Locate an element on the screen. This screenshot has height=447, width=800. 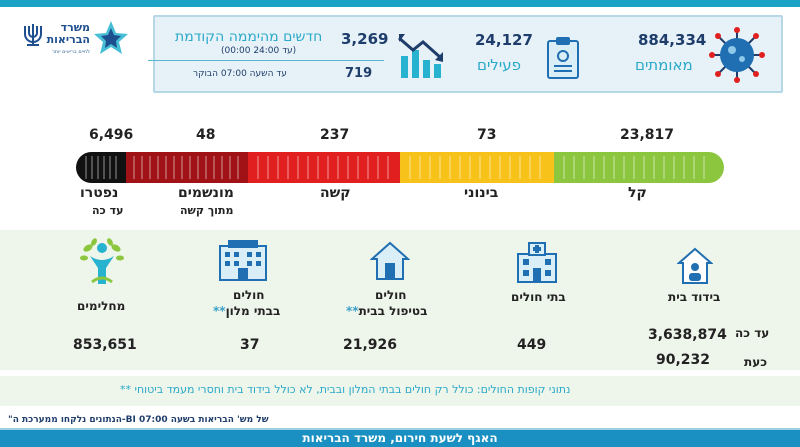
bar-segment-ventilated is located at coordinates (187, 167).